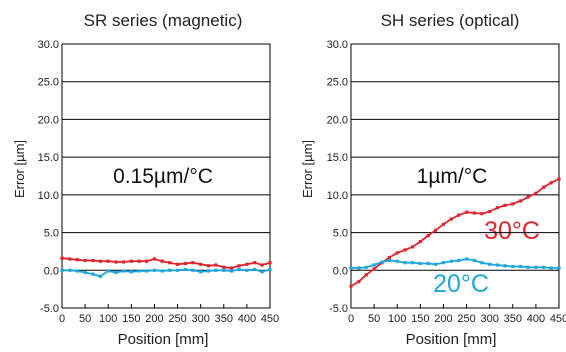 Image resolution: width=566 pixels, height=352 pixels. Describe the element at coordinates (270, 319) in the screenshot. I see `sr-x-tick-label: 450` at that location.